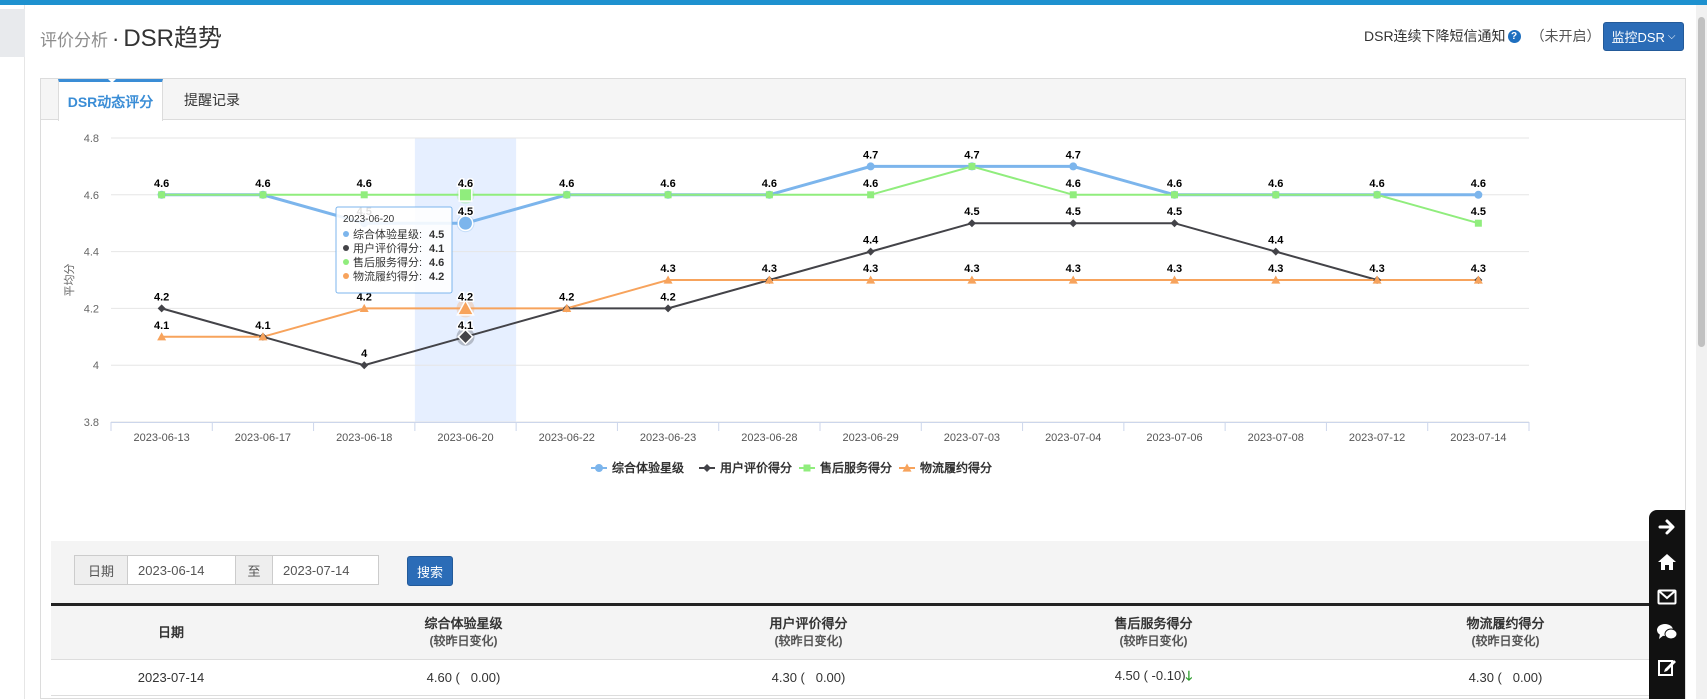 This screenshot has height=699, width=1707. What do you see at coordinates (387, 234) in the screenshot?
I see `tooltip-label: 综合体验星级:` at bounding box center [387, 234].